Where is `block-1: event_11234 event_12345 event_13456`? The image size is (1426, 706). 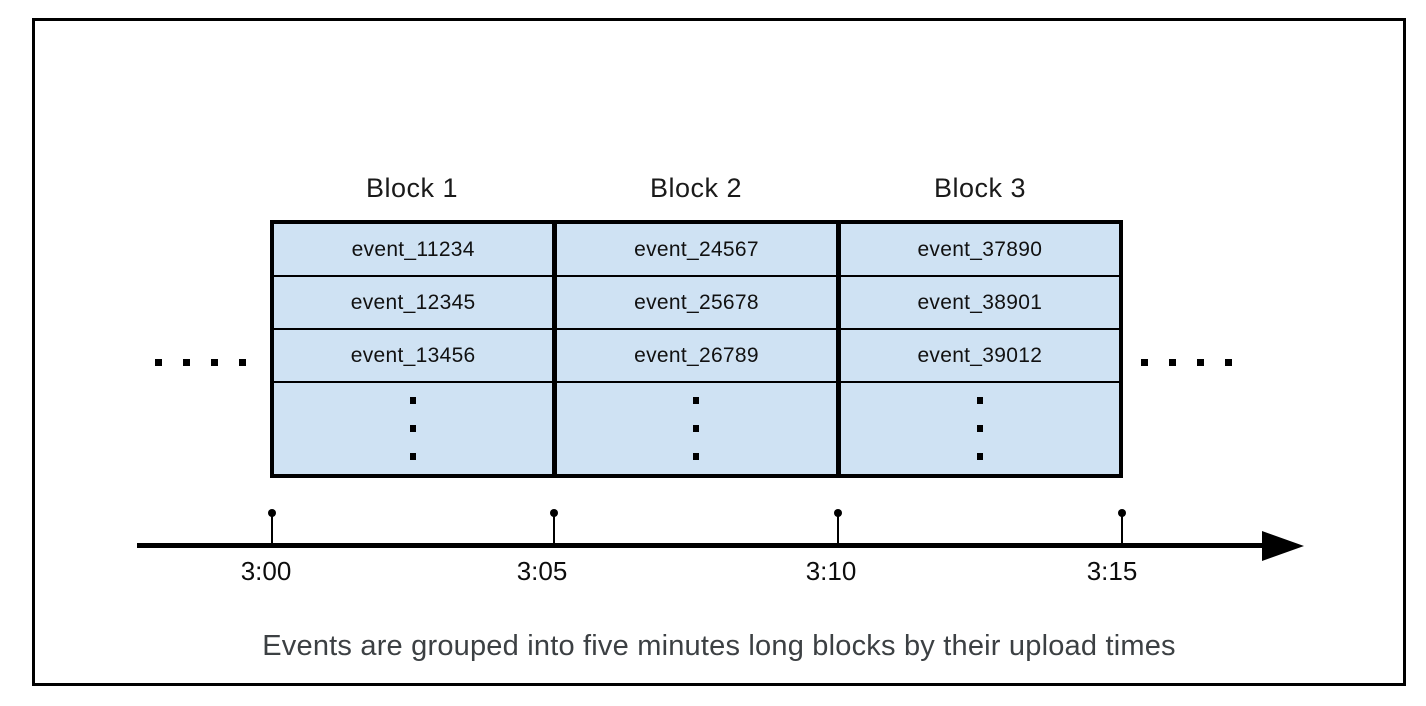
block-1: event_11234 event_12345 event_13456 is located at coordinates (416, 349).